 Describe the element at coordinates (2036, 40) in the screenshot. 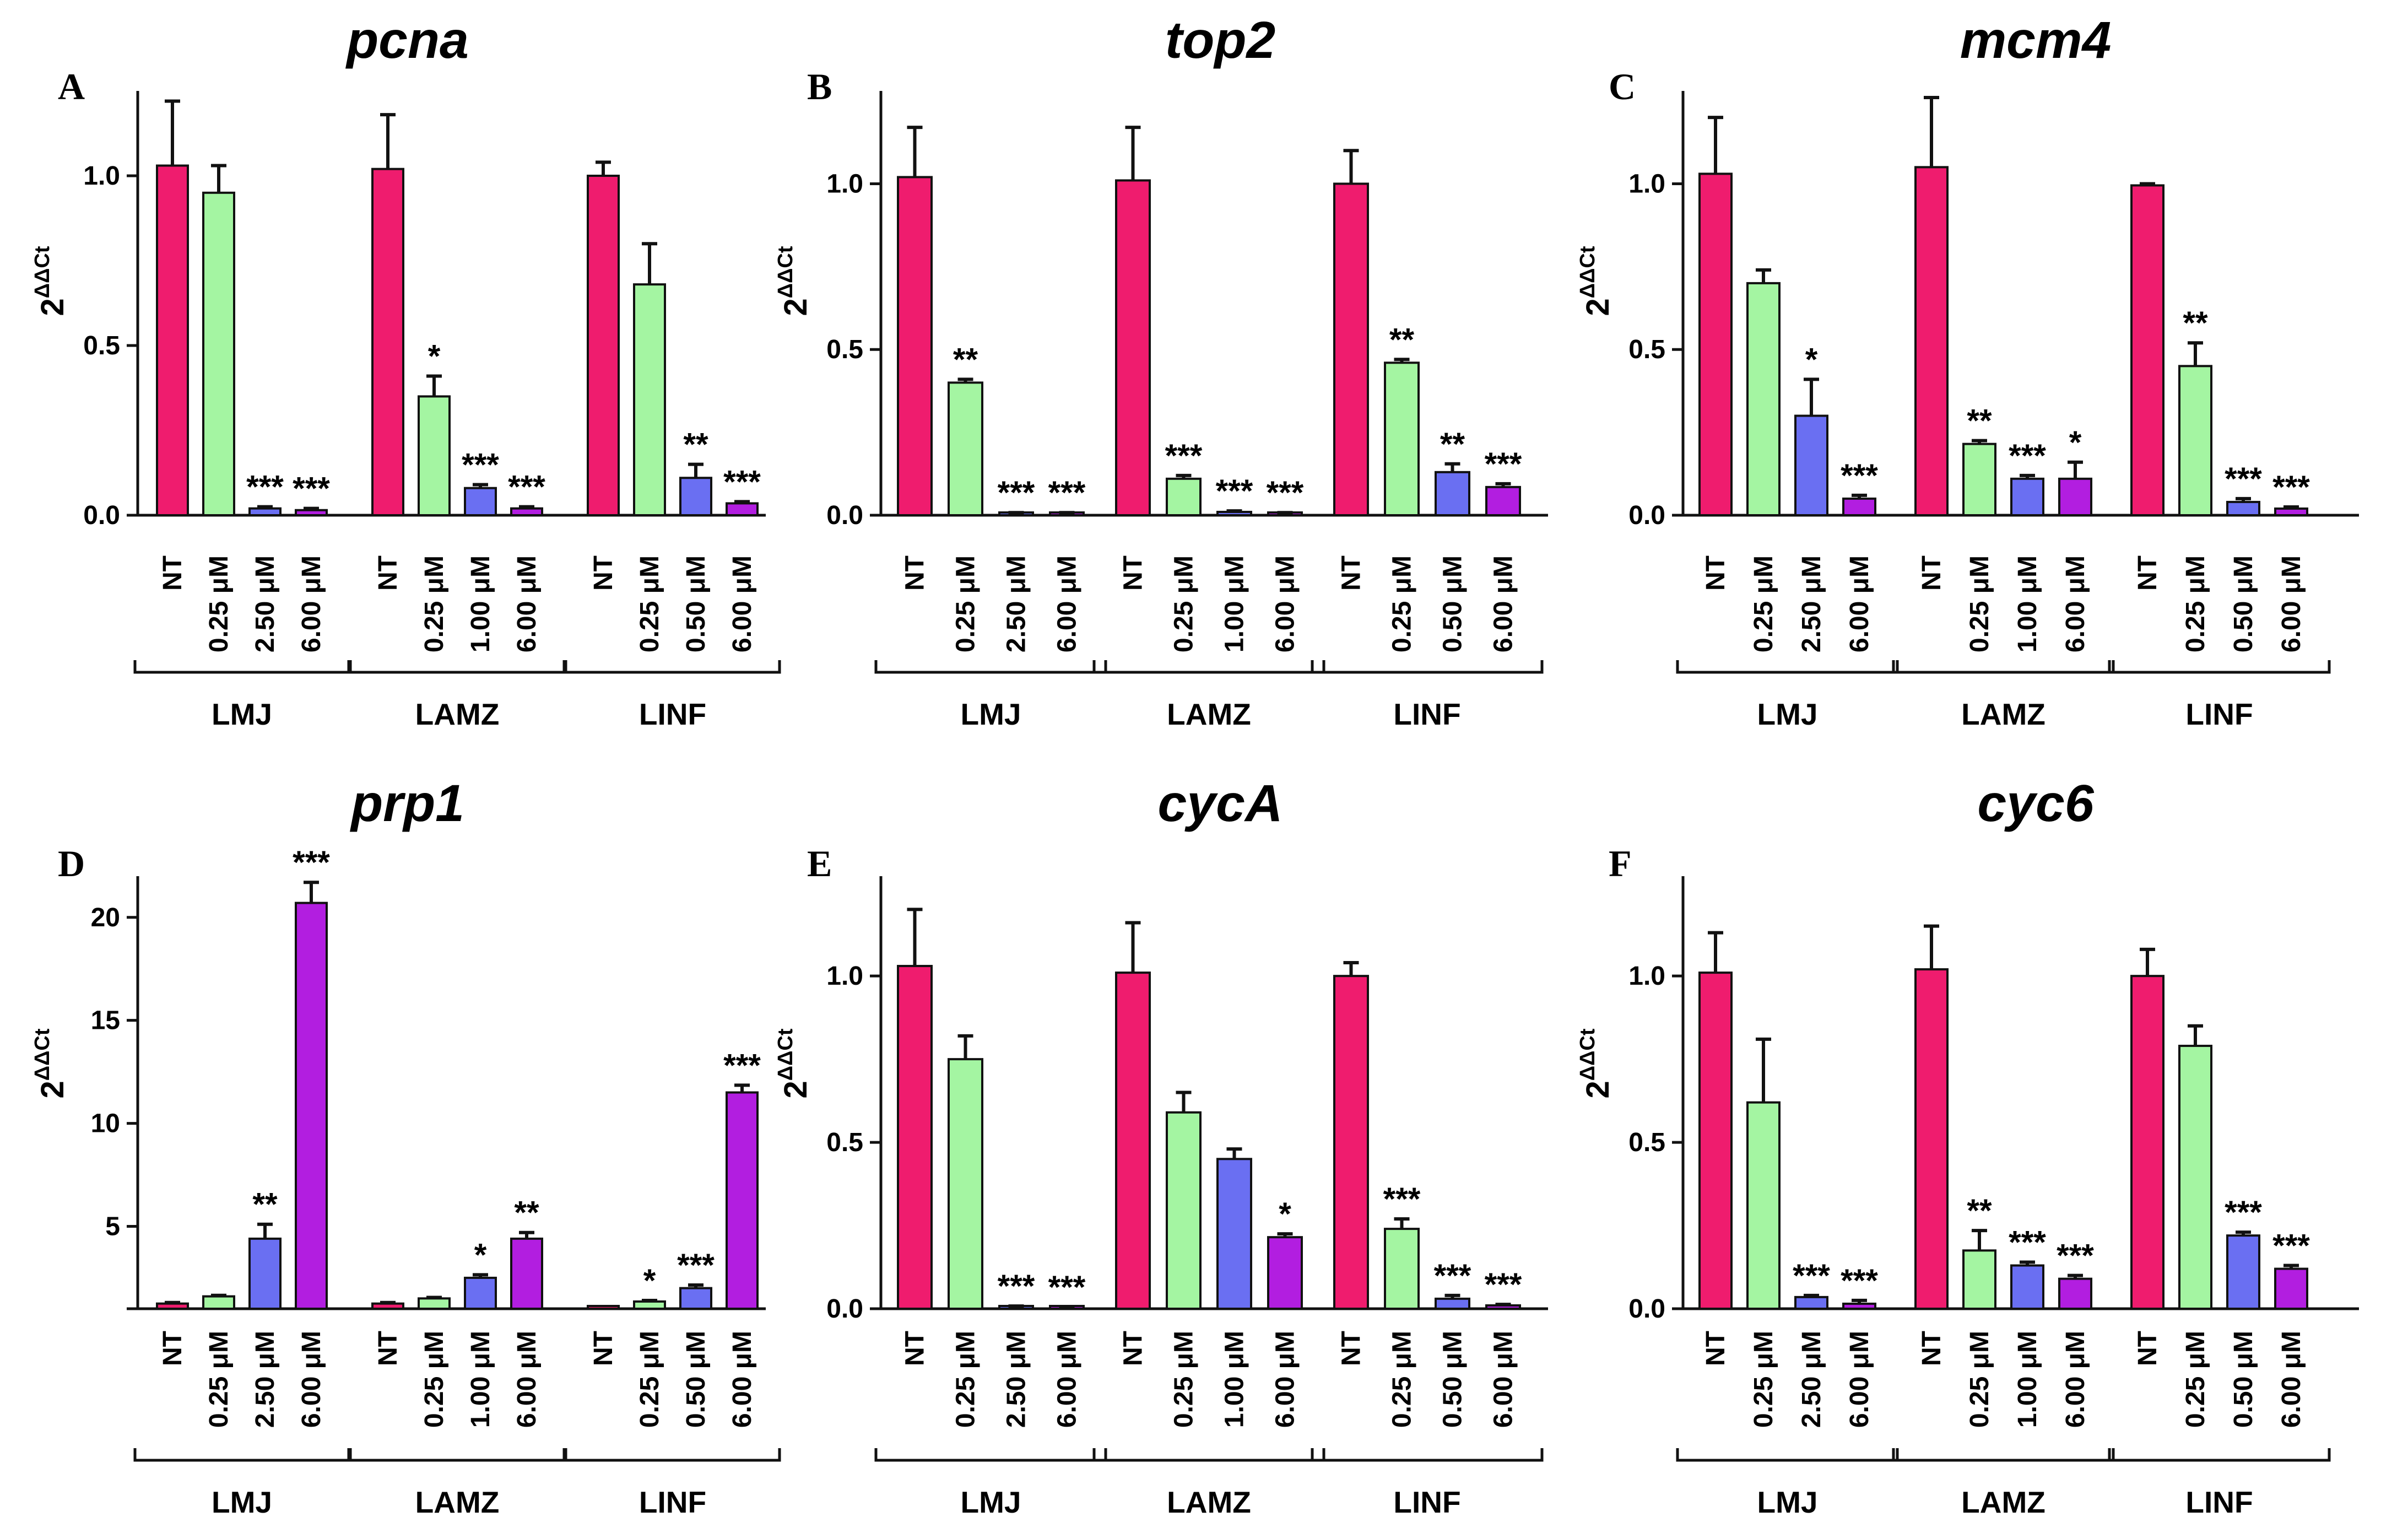

I see `panel-title: mcm4` at that location.